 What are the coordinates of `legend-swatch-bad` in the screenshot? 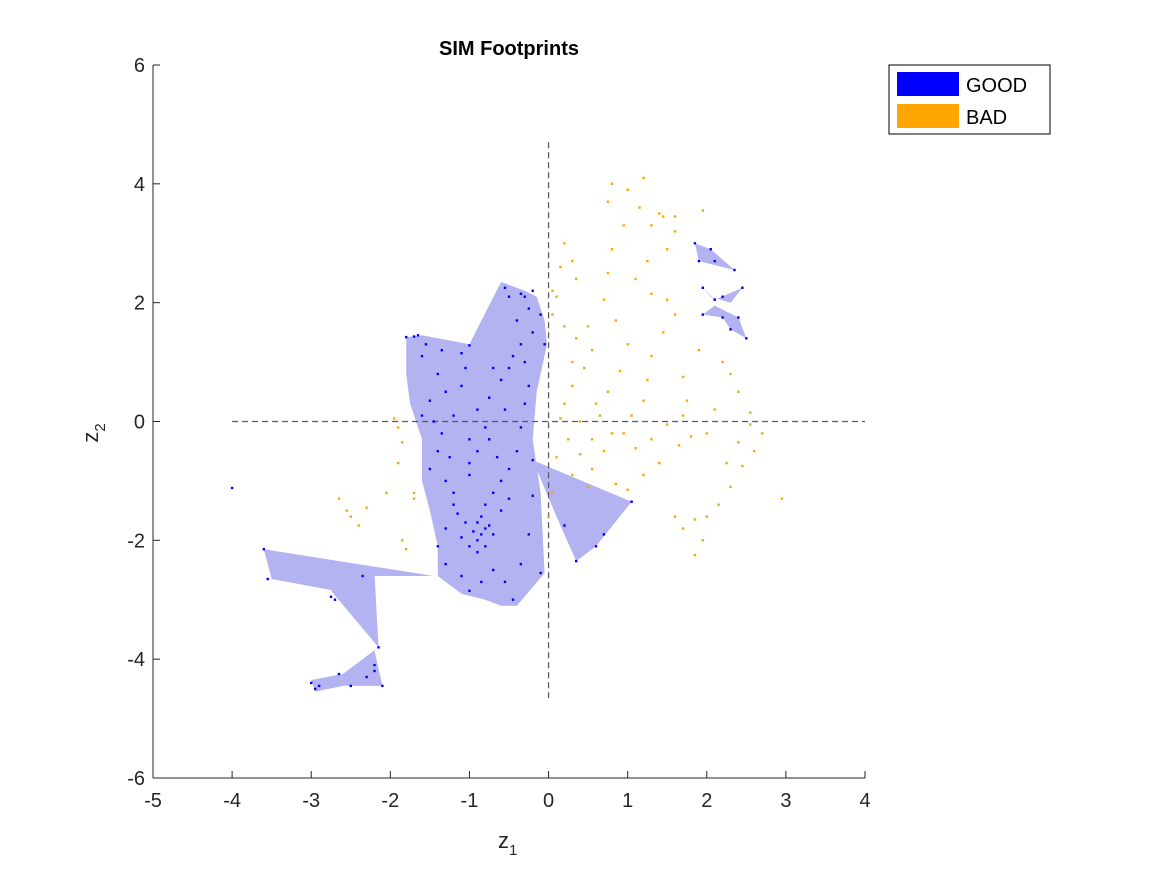 It's located at (928, 116).